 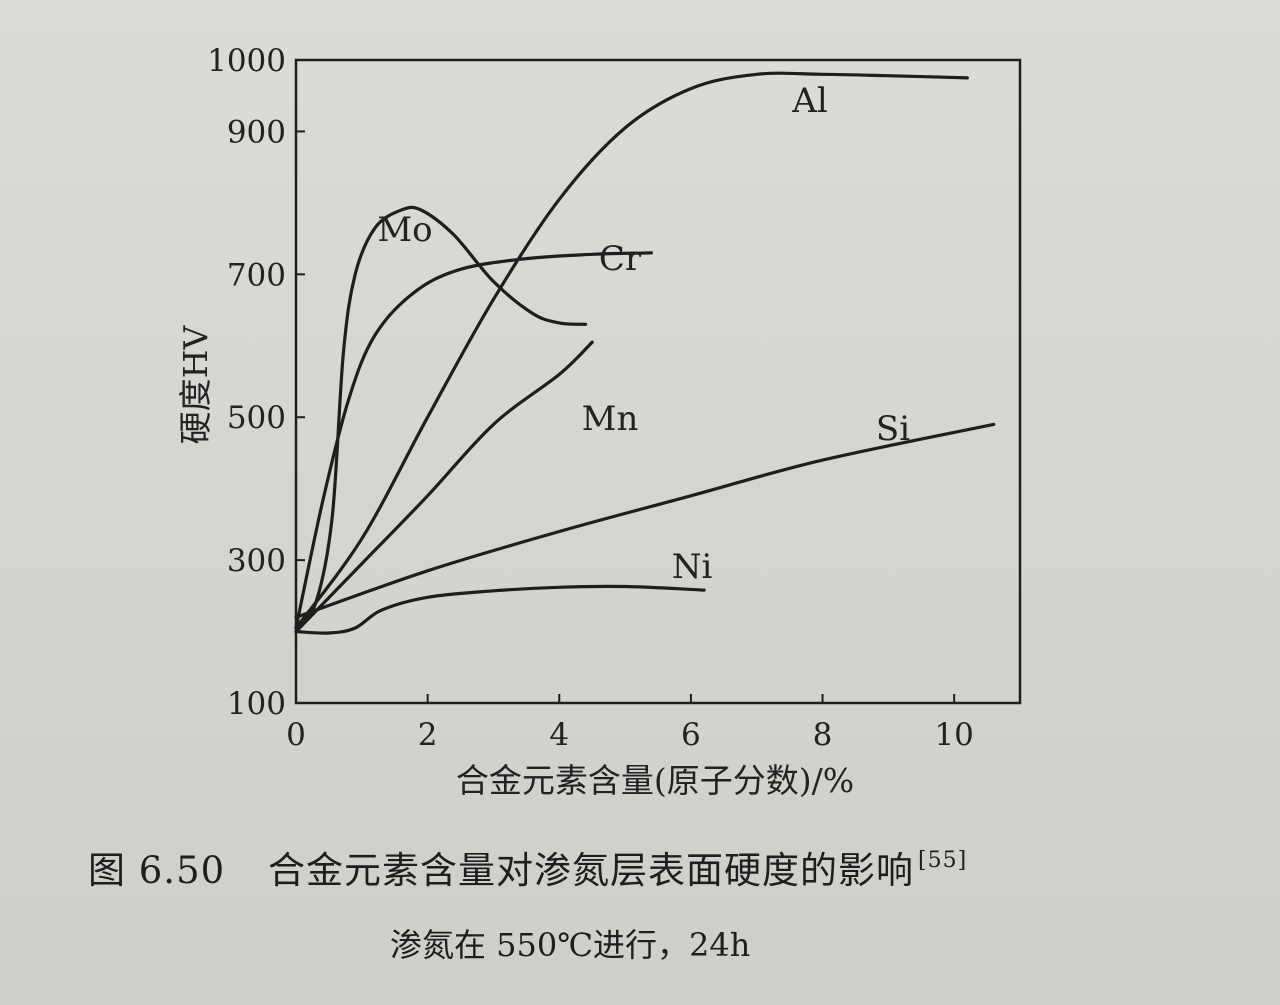 I want to click on y-axis-title: 硬度HV, so click(x=195, y=385).